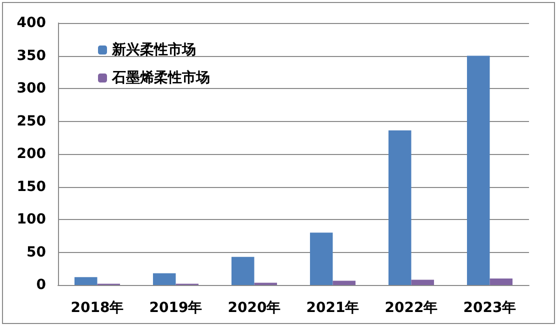 The image size is (559, 328). I want to click on y-tick-label: 200, so click(31, 154).